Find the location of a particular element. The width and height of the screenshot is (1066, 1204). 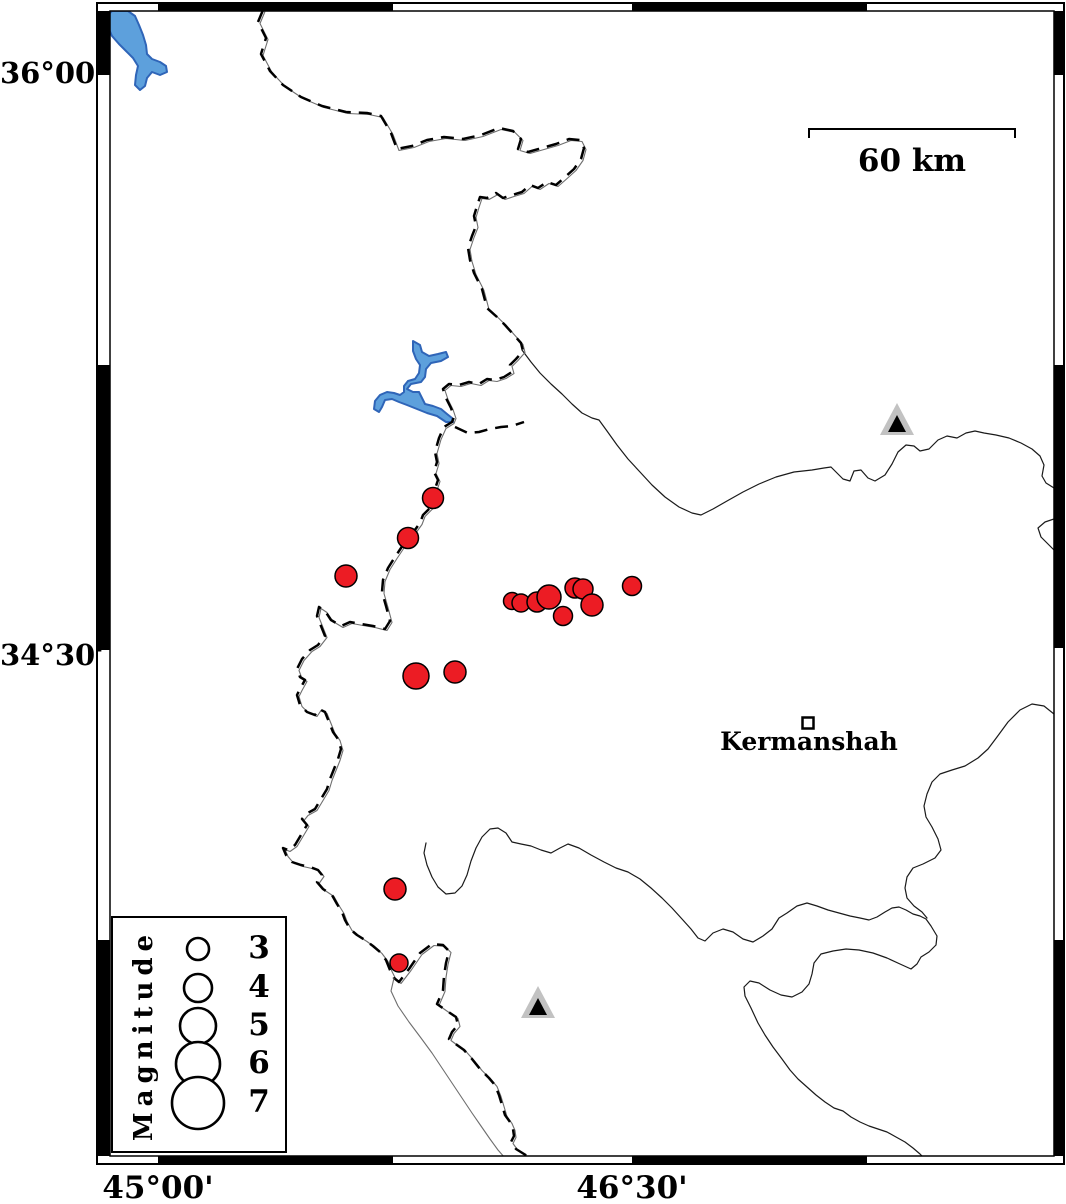

legend-magnitude-value: 5 is located at coordinates (259, 1025).